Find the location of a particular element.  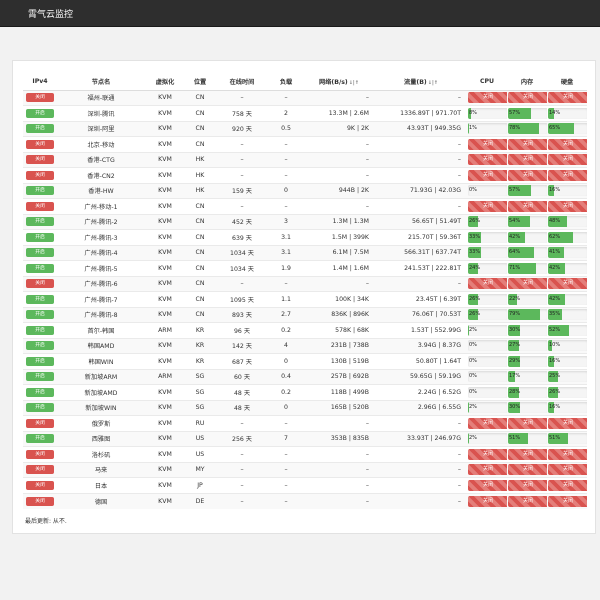

mem-bar: 28% is located at coordinates (527, 392).